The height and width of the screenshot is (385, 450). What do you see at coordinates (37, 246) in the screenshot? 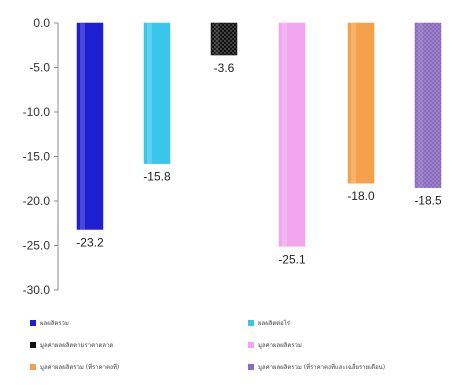
I see `y-tick-label: -25.0` at bounding box center [37, 246].